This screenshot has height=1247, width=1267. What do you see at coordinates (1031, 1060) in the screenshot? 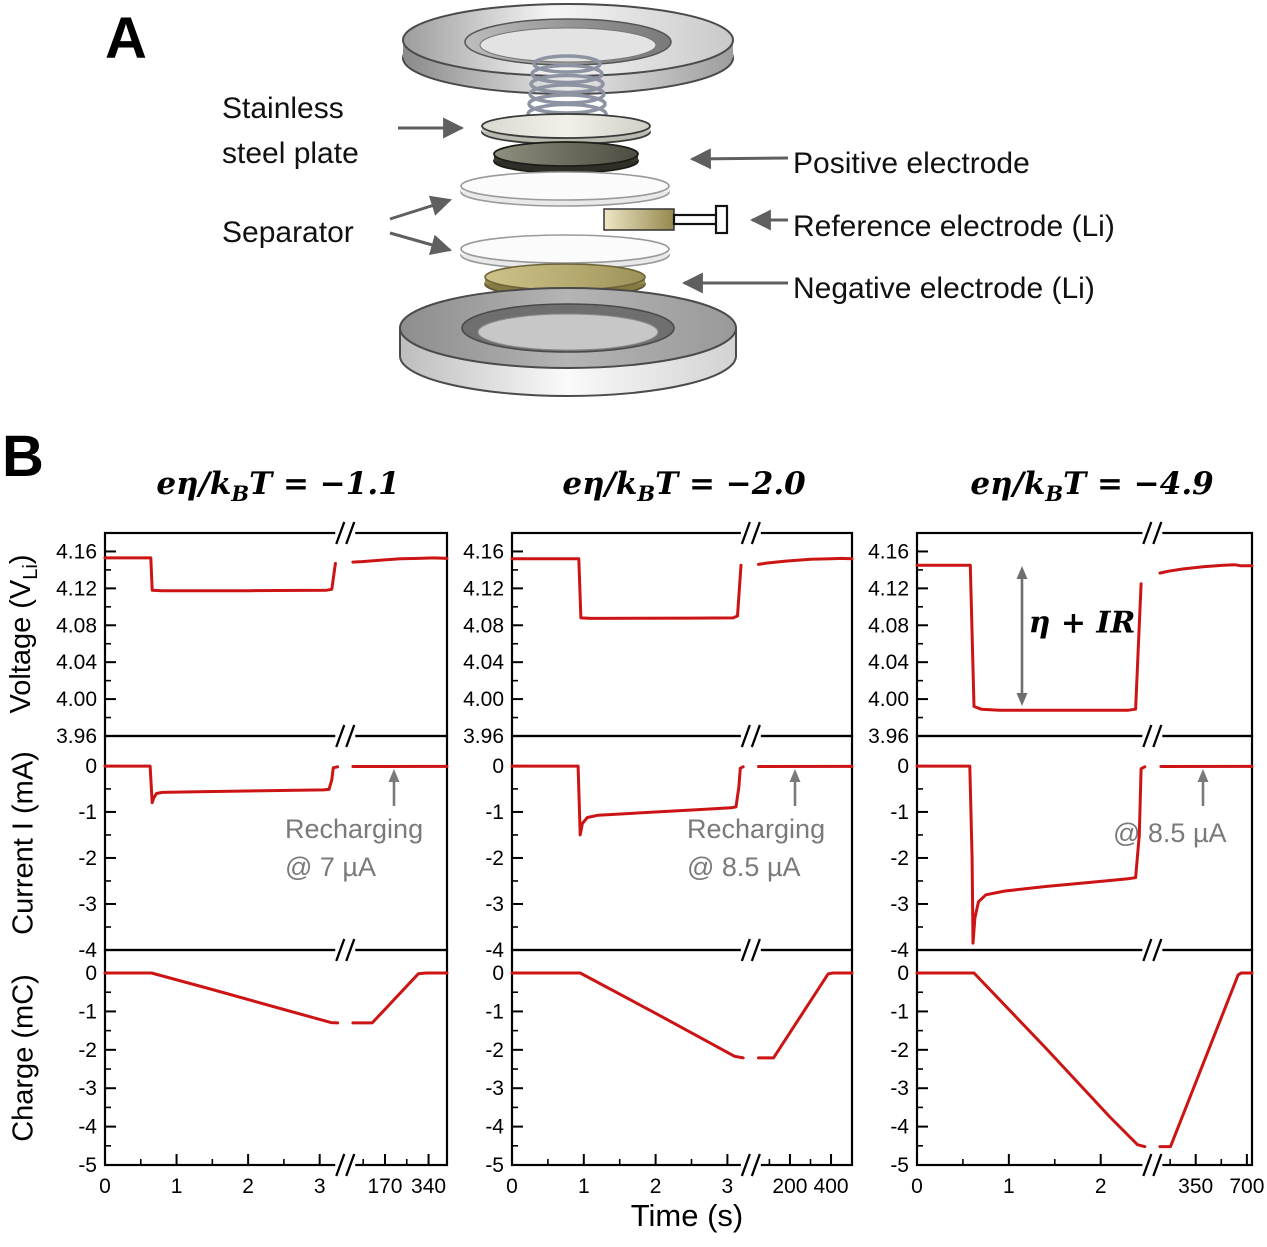
I see `charge-series-col3` at bounding box center [1031, 1060].